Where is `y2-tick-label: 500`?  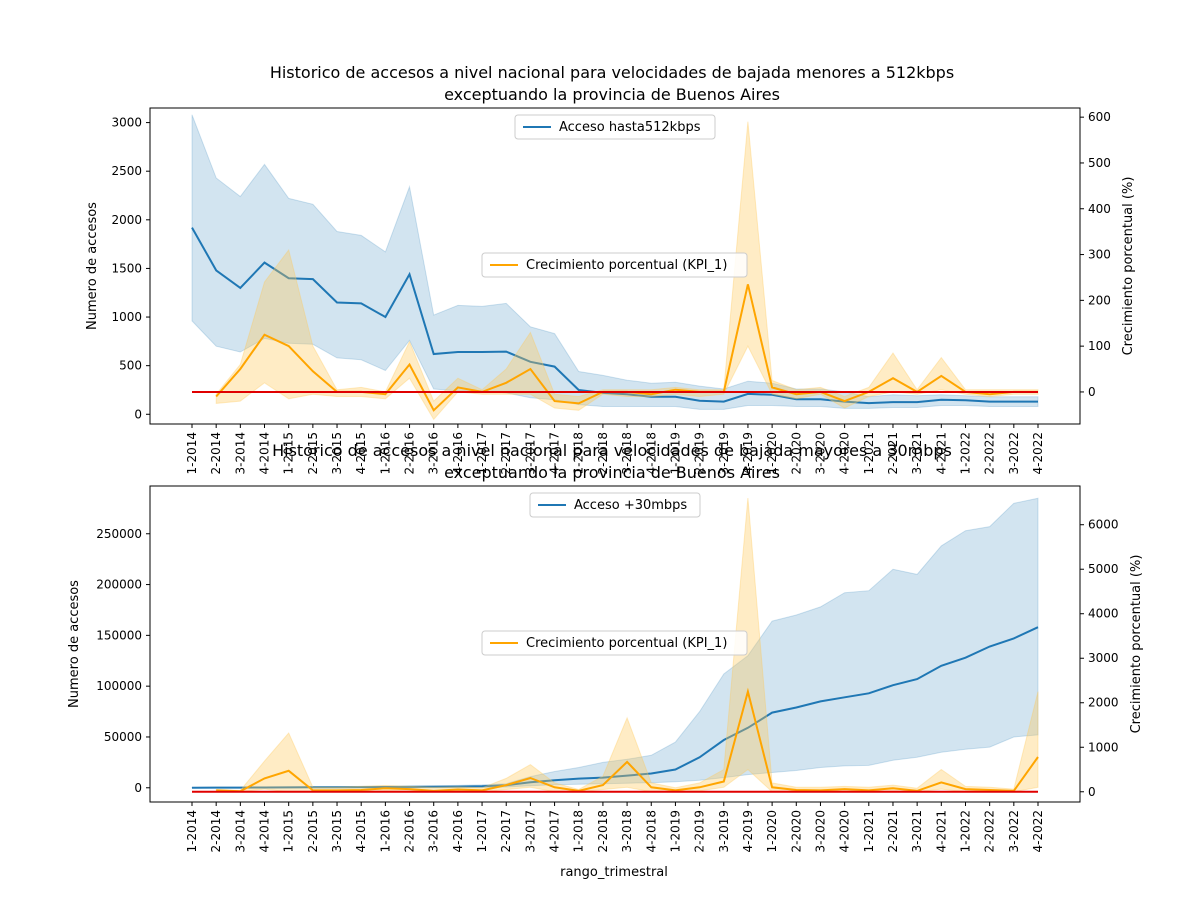 y2-tick-label: 500 is located at coordinates (1099, 163).